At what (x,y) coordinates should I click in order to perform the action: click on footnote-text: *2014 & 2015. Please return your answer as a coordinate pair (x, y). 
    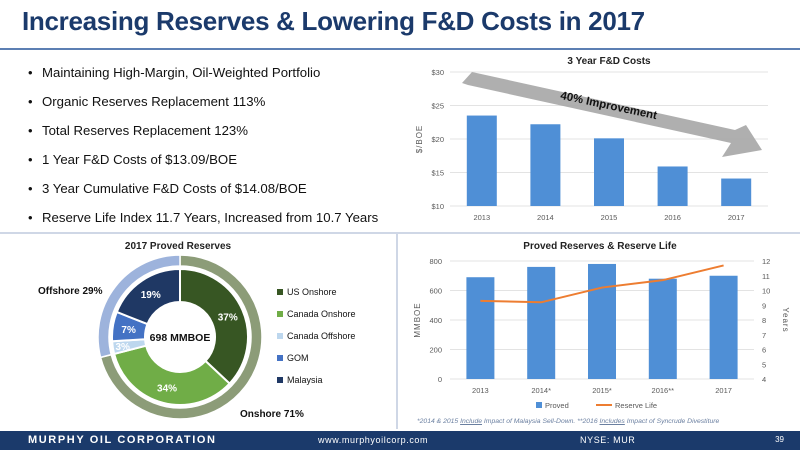
    Looking at the image, I should click on (439, 421).